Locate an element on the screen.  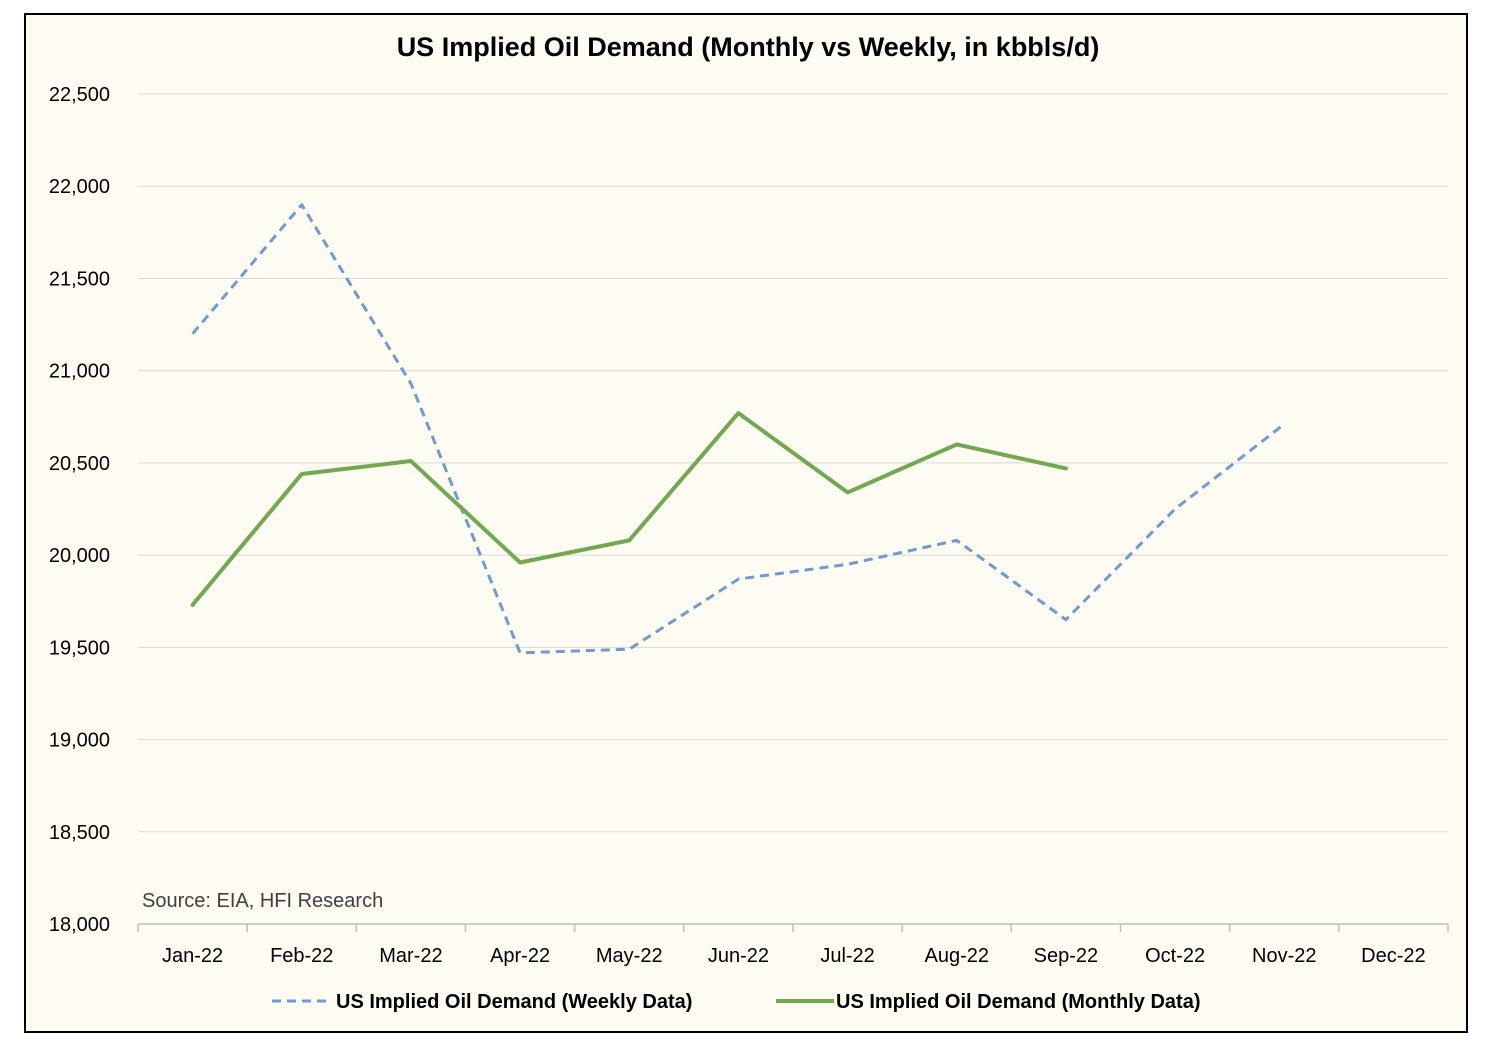
monthly-series-line is located at coordinates (629, 509).